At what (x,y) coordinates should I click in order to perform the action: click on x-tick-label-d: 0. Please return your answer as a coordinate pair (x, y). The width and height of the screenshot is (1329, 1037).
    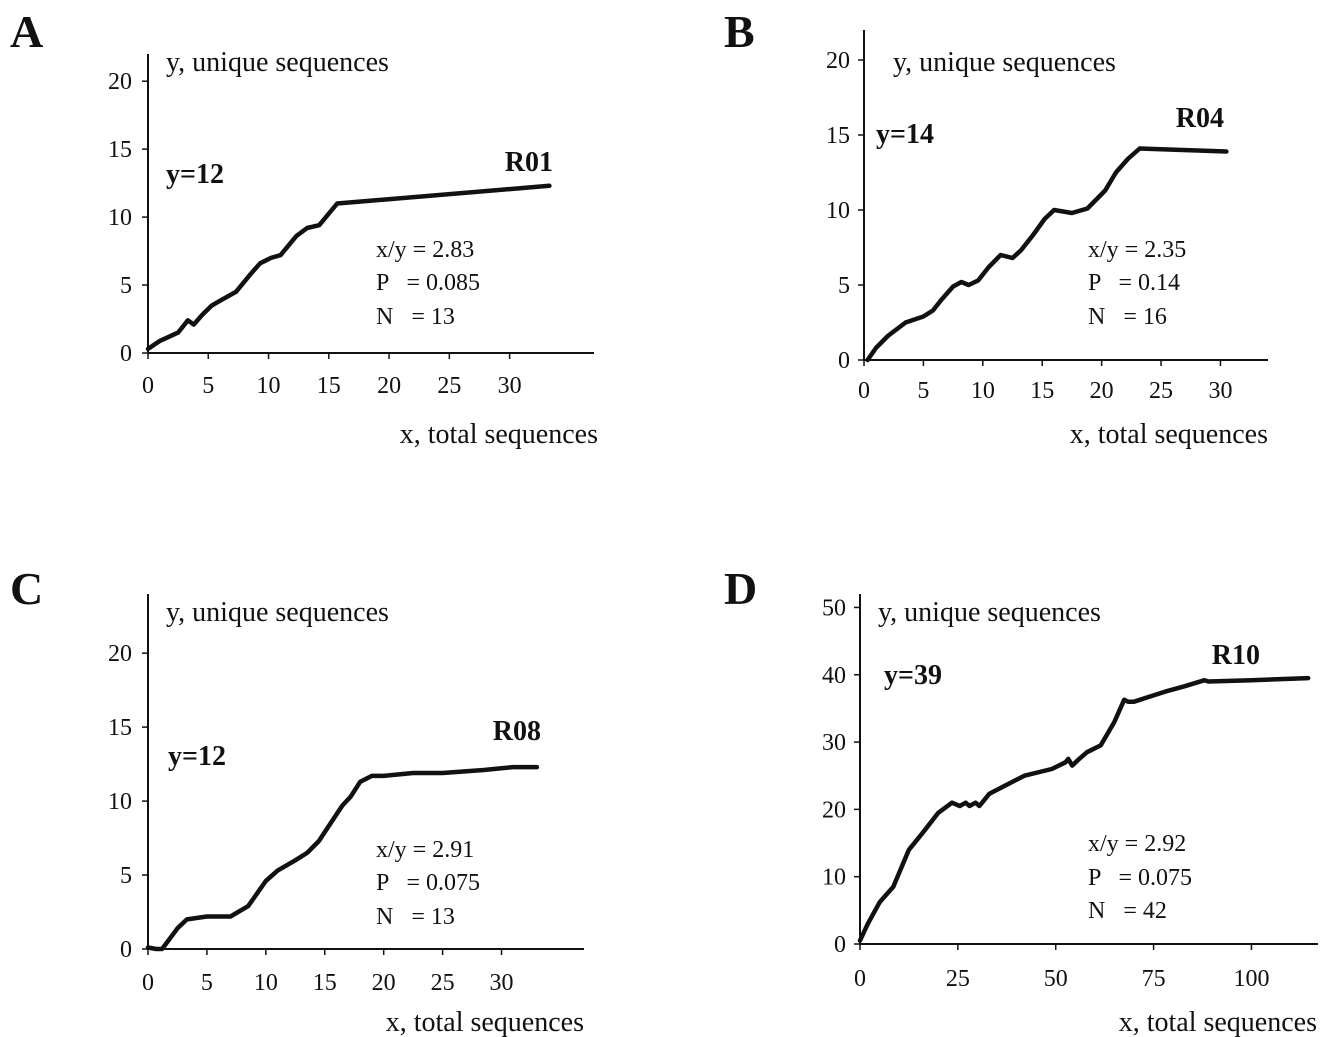
    Looking at the image, I should click on (860, 979).